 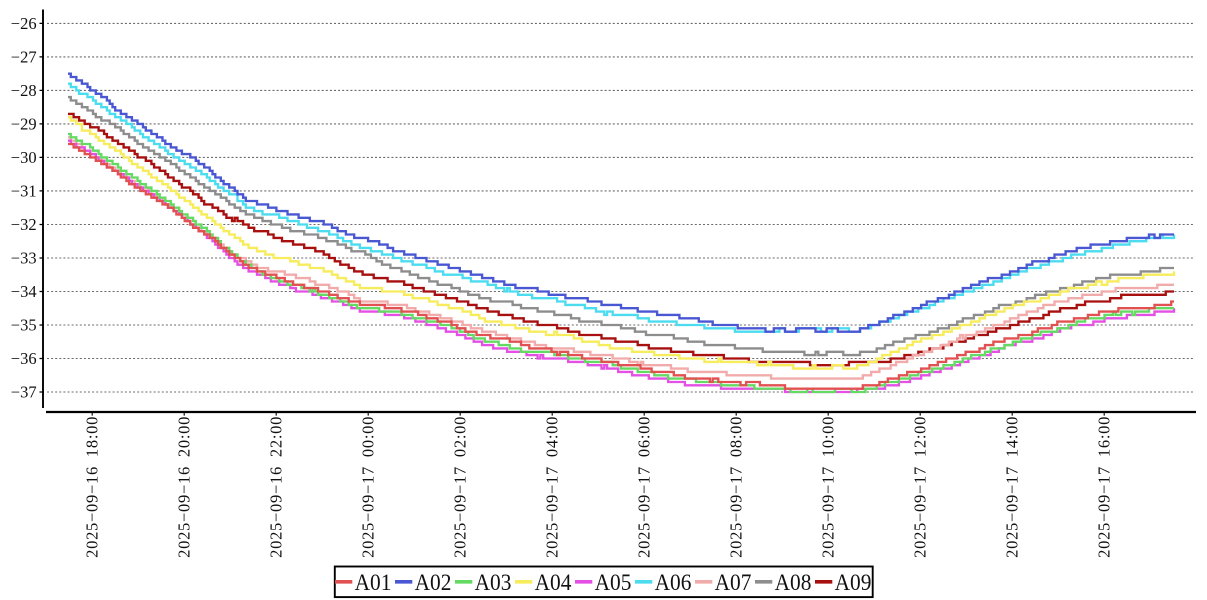 What do you see at coordinates (276, 487) in the screenshot?
I see `svg-text: 2025−09−16 22:00` at bounding box center [276, 487].